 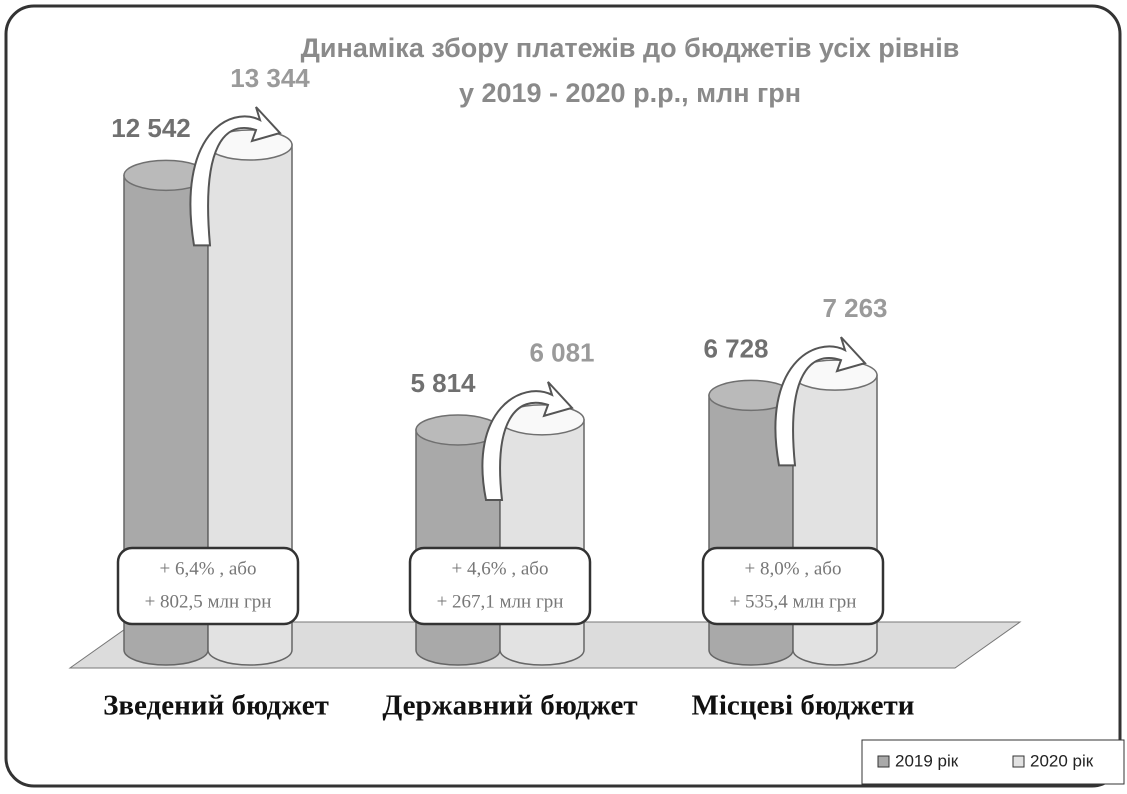 I want to click on x-tick-label: Зведений бюджет, so click(x=216, y=706).